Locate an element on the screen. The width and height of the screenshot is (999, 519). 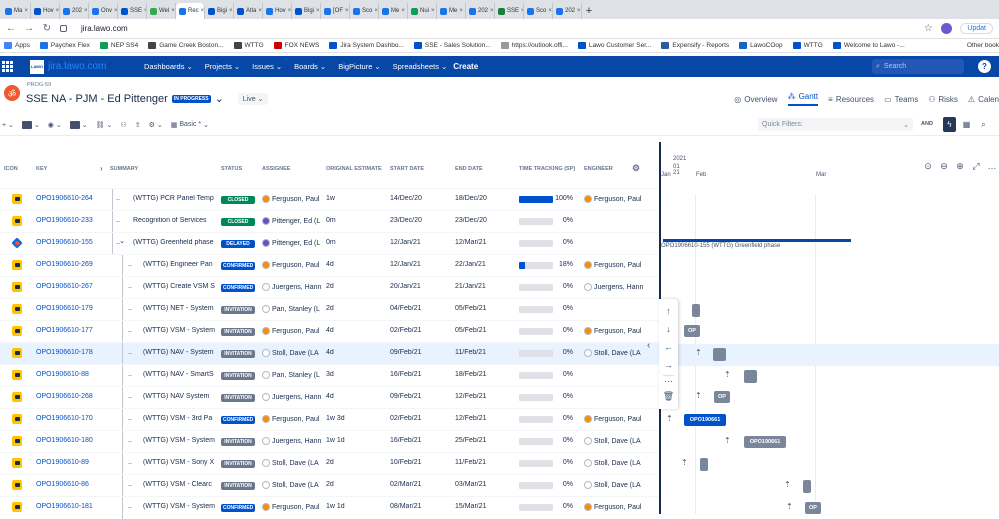
bookmark-item: WTTG is located at coordinates (807, 45).